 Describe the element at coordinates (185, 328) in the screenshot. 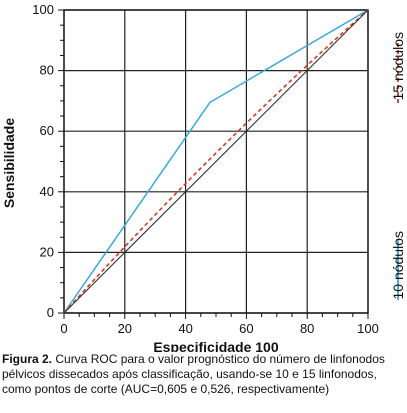

I see `x-tick-label: 40` at that location.